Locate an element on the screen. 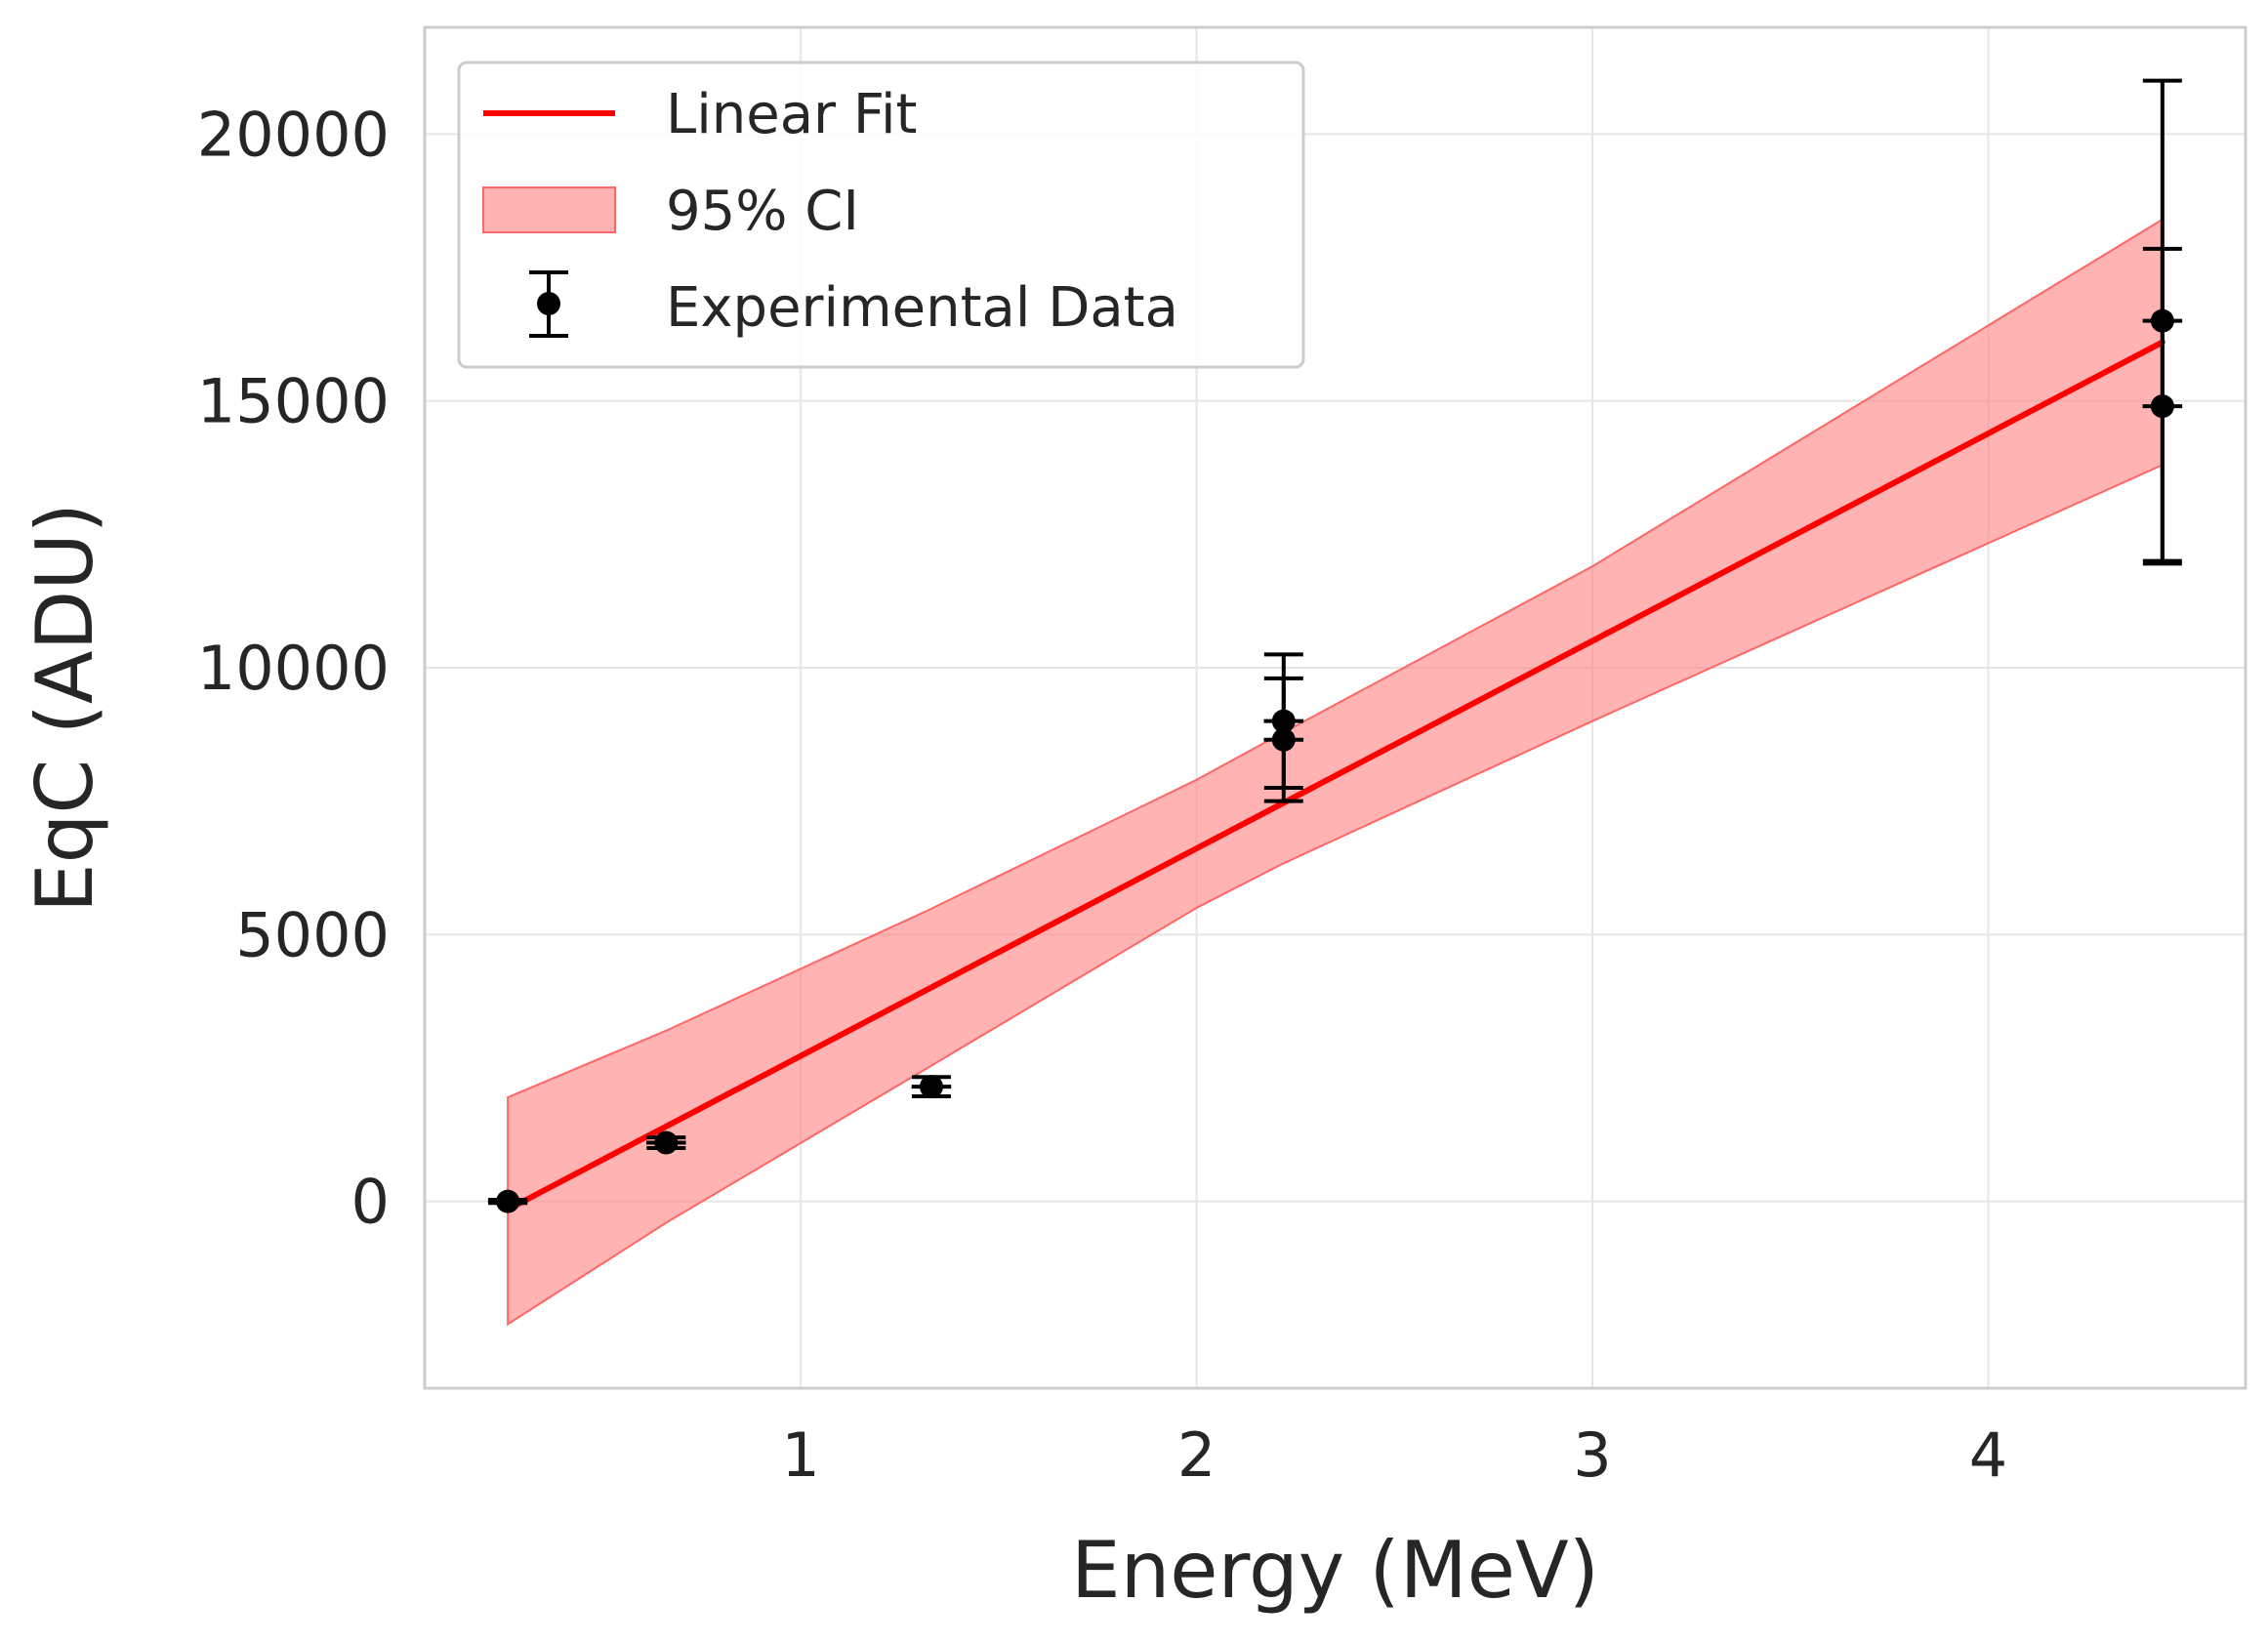 This screenshot has height=1643, width=2268. y-tick-label: 20000 is located at coordinates (293, 134).